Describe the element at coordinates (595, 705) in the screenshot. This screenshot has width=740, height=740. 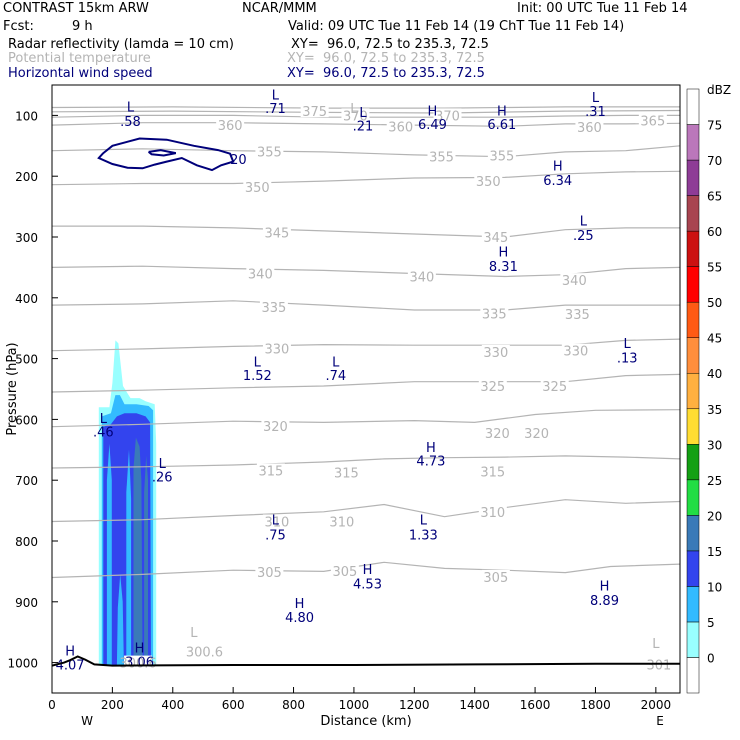
I see `x-tick-label: 1800` at that location.